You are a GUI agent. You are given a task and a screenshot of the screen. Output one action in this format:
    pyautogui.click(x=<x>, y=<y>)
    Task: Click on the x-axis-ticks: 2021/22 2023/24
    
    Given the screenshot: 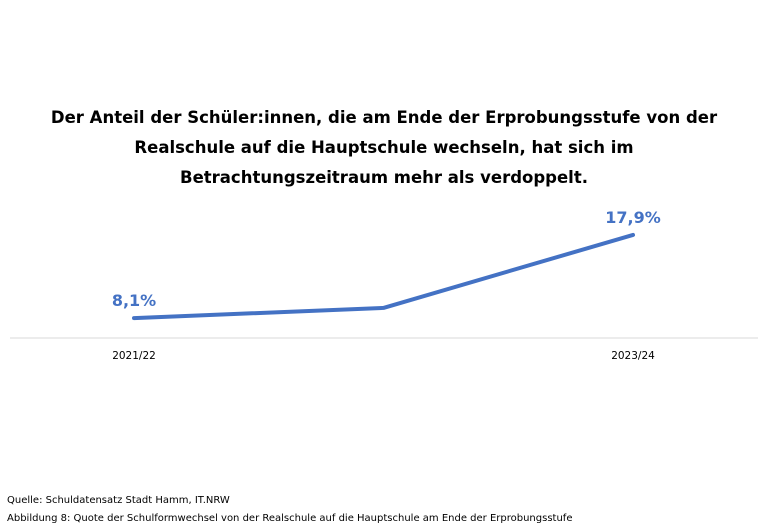 What is the action you would take?
    pyautogui.click(x=383, y=356)
    